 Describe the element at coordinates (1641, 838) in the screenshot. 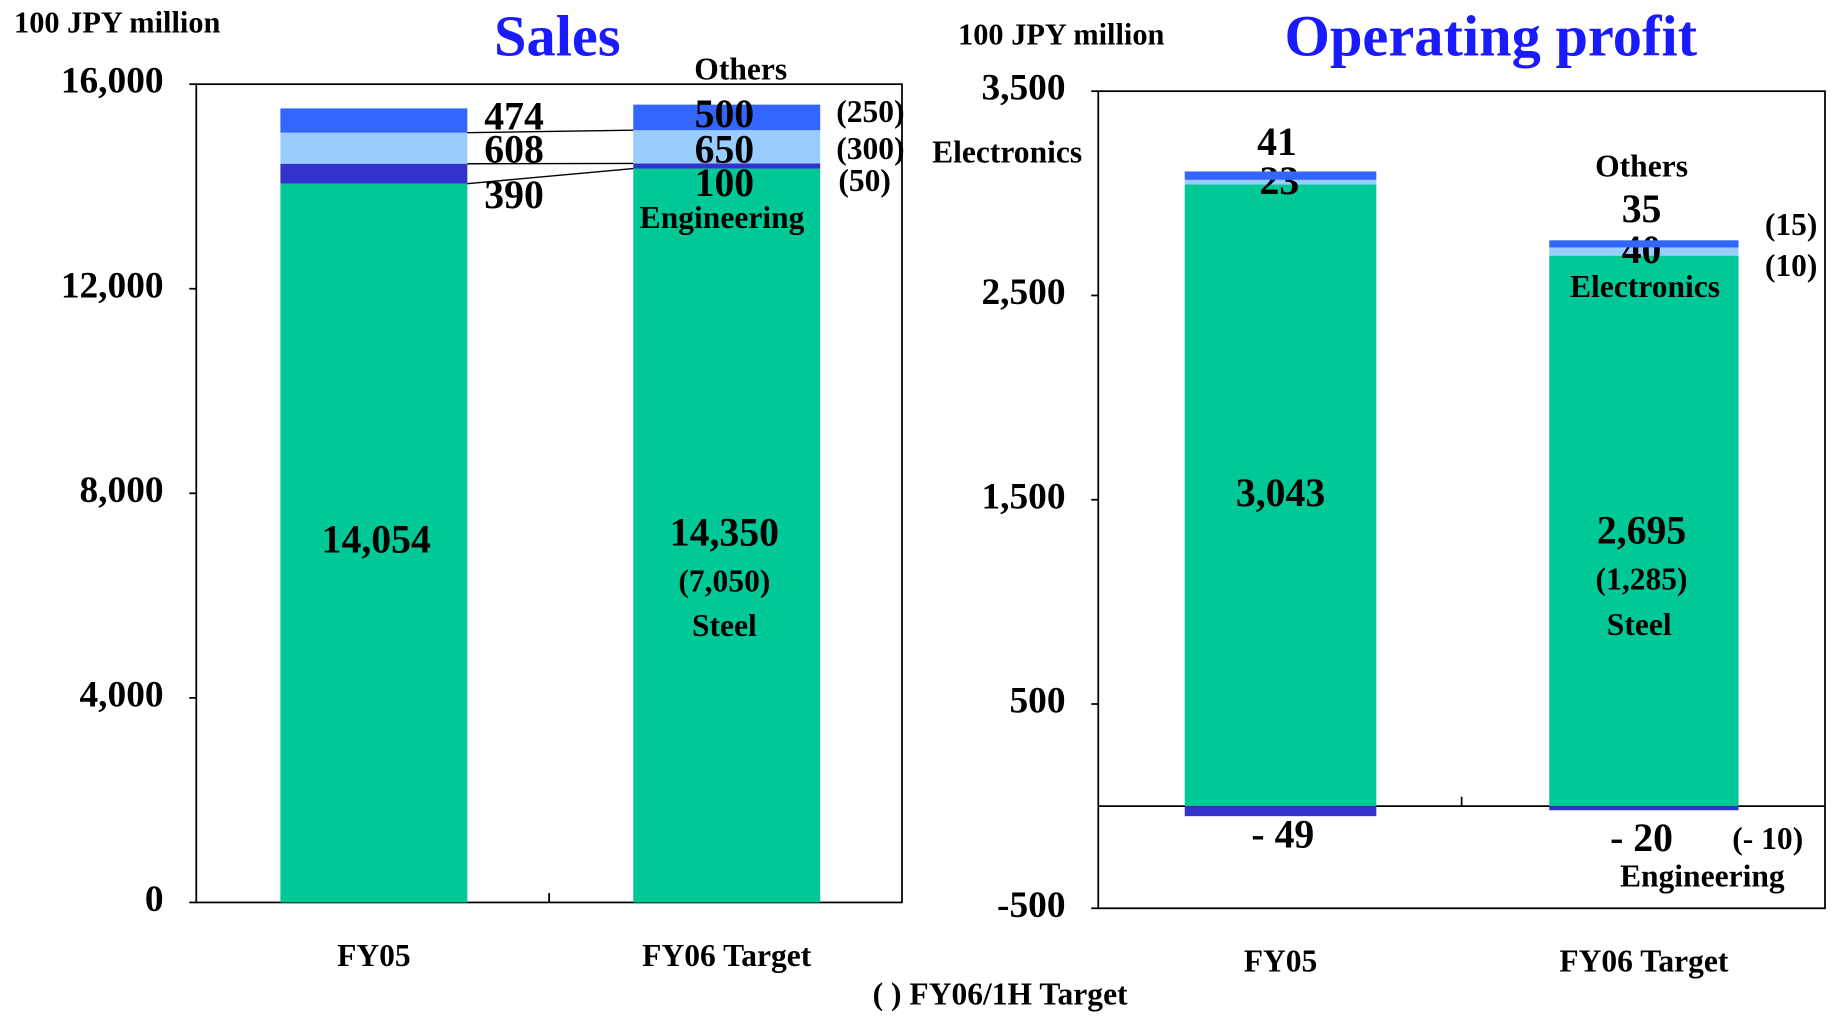

I see `value-label: - 20` at that location.